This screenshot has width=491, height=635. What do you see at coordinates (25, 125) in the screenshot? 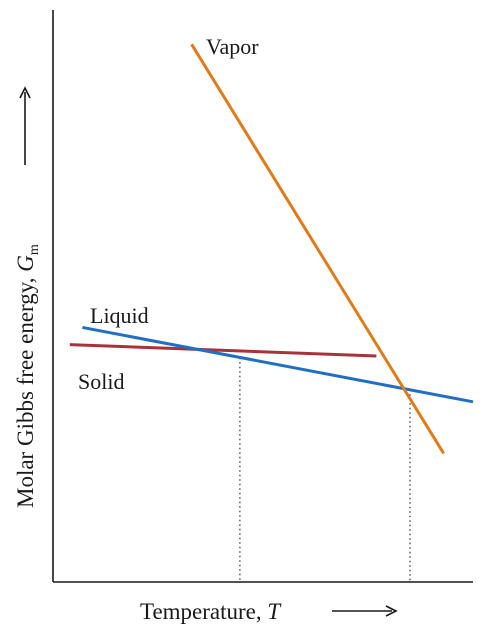
I see `y-axis-arrow-icon` at bounding box center [25, 125].